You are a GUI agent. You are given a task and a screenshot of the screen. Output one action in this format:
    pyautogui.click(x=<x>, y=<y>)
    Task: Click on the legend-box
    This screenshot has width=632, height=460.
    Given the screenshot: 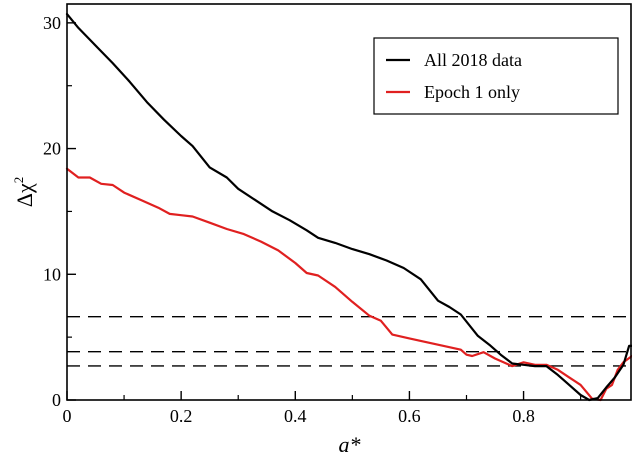 What is the action you would take?
    pyautogui.click(x=496, y=76)
    